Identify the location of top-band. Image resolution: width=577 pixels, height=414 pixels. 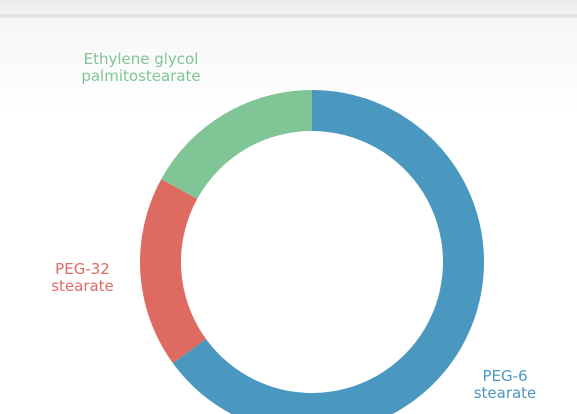
(288, 16).